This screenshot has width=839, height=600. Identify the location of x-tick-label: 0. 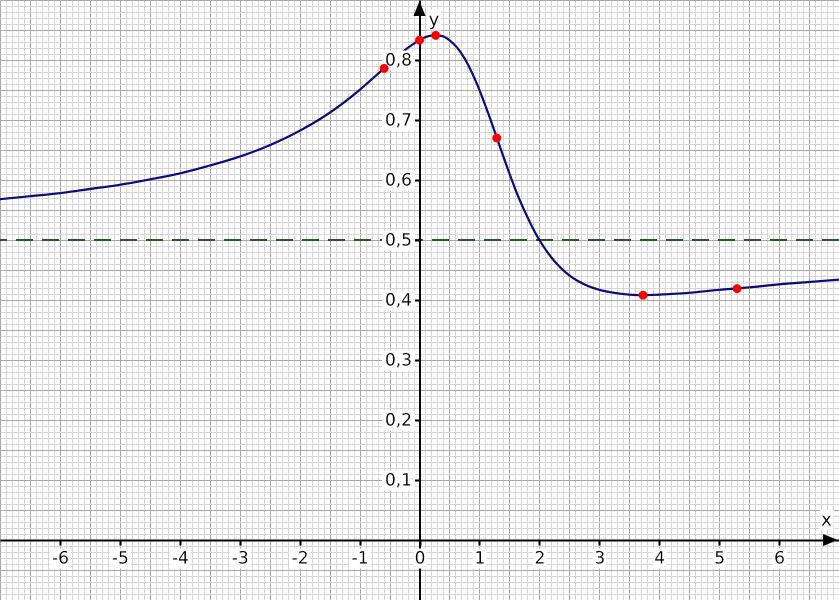
(420, 558).